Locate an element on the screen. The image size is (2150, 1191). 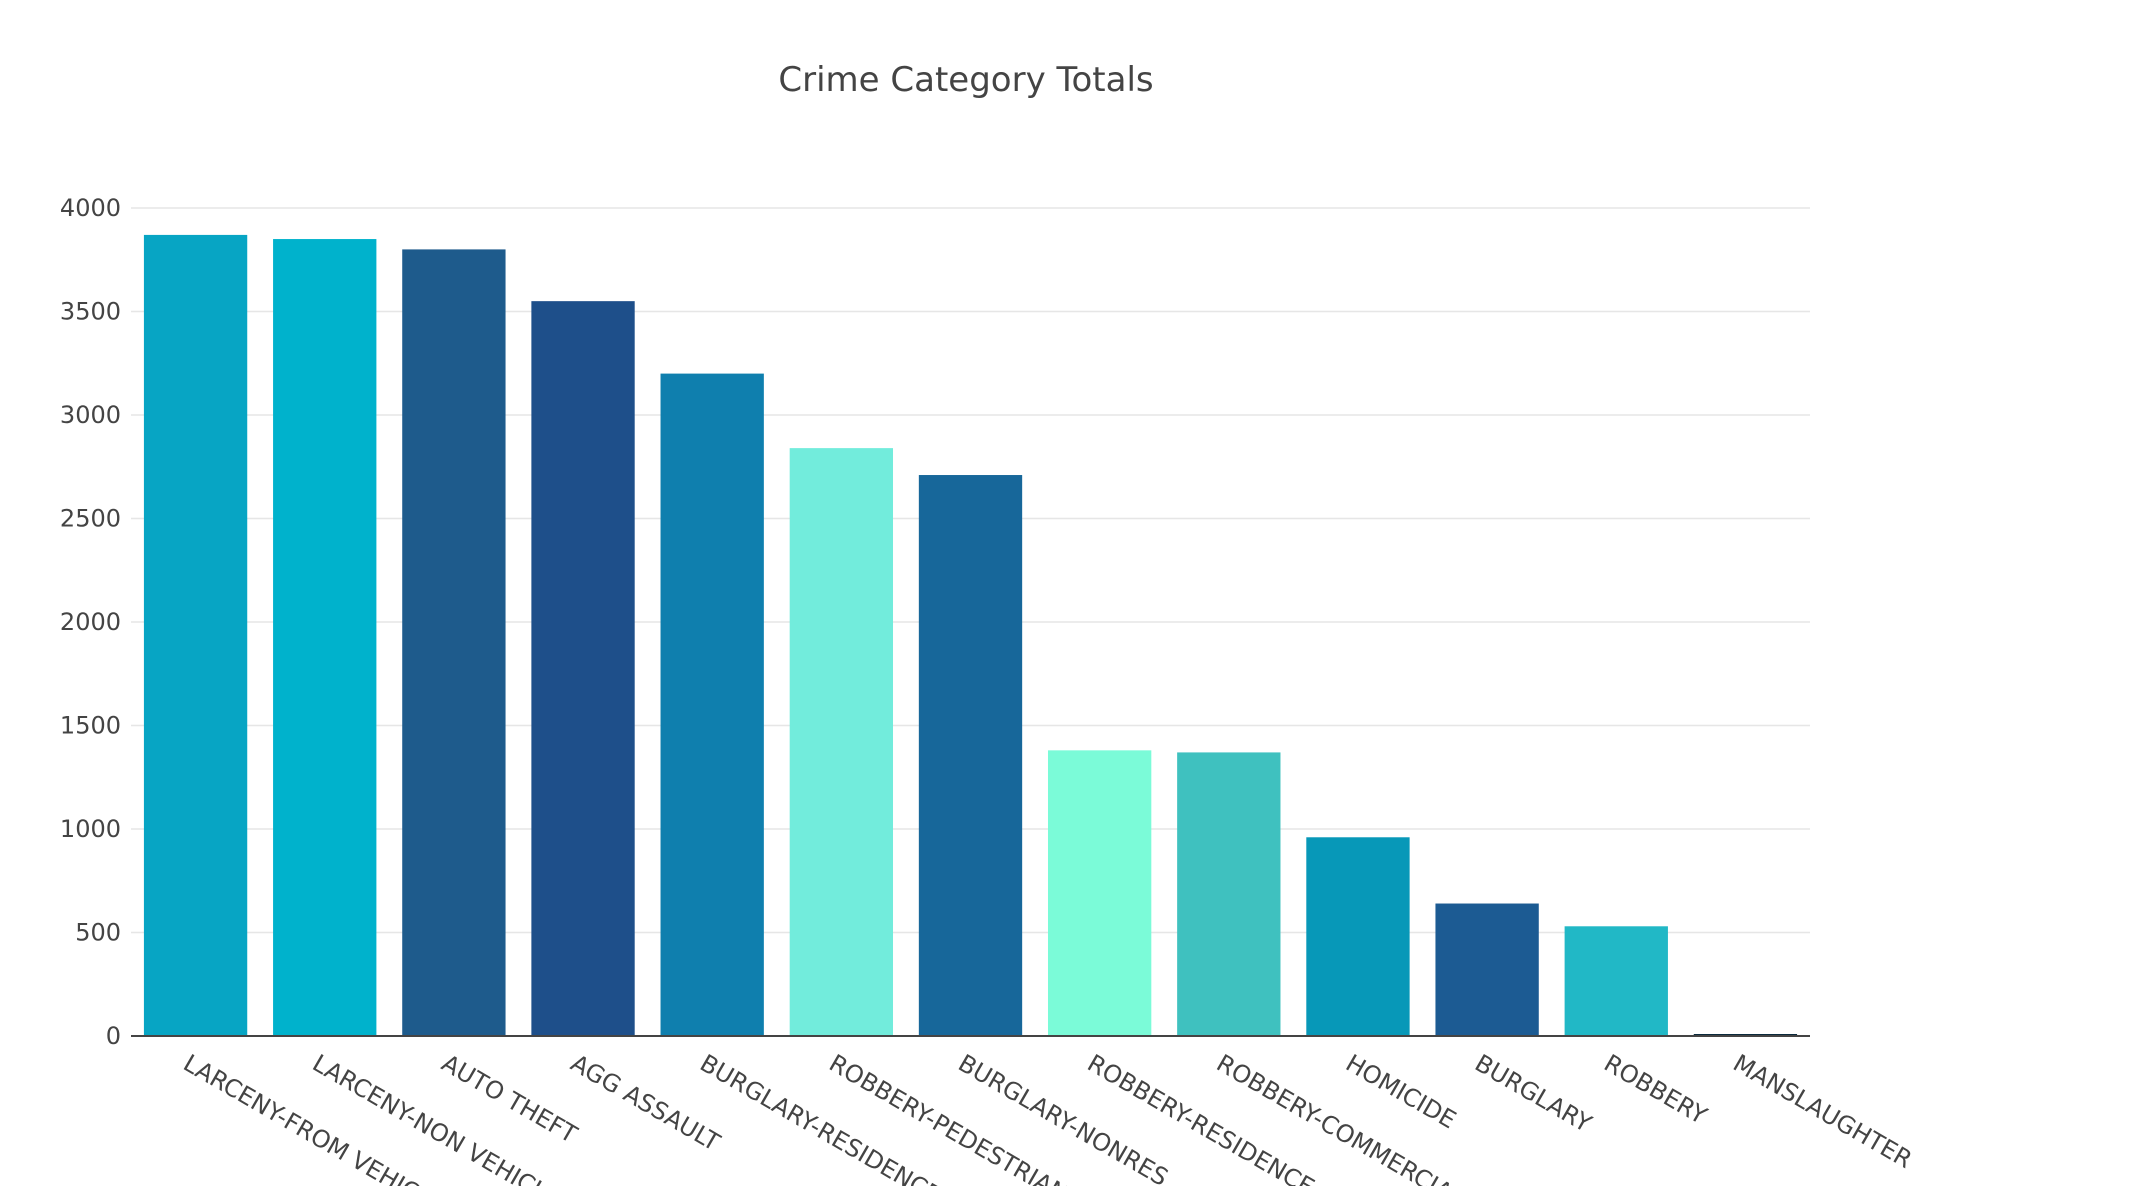
x-tick-label: HOMICIDE is located at coordinates (1401, 1091).